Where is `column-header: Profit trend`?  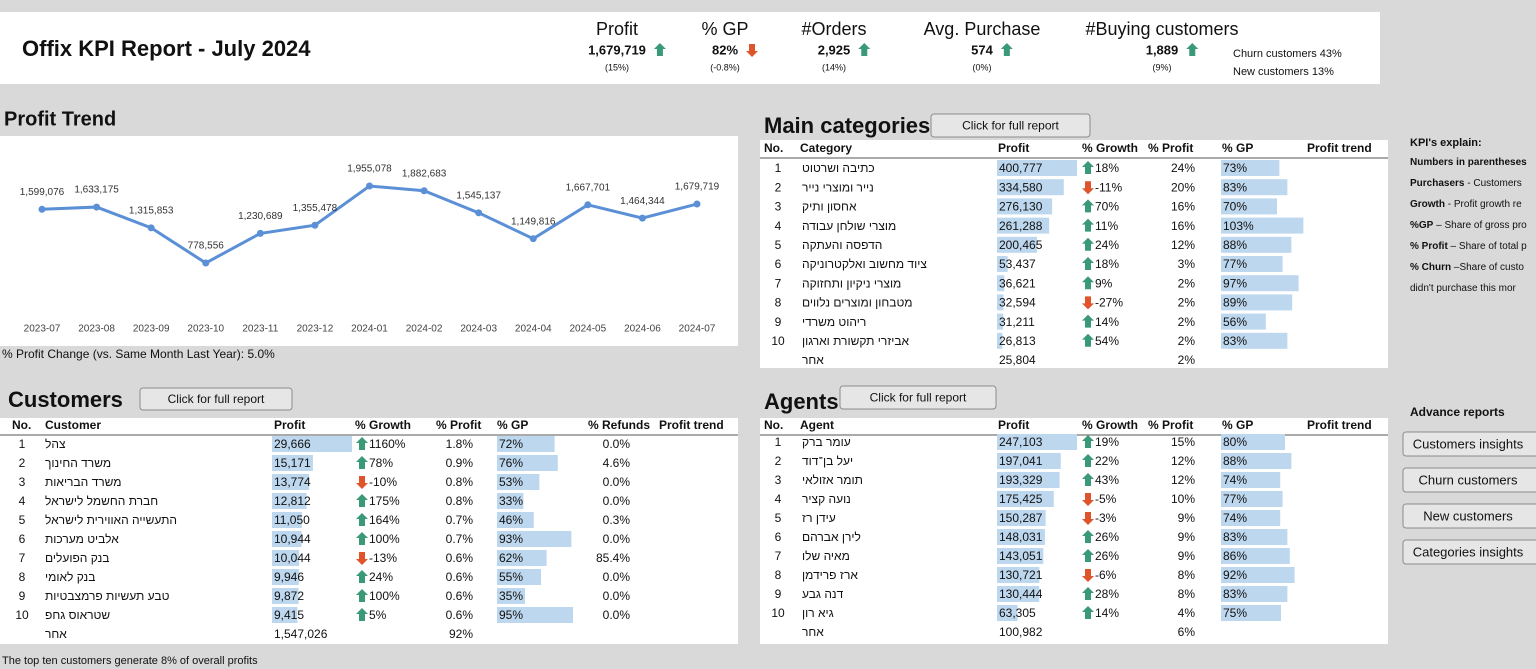
column-header: Profit trend is located at coordinates (1339, 148).